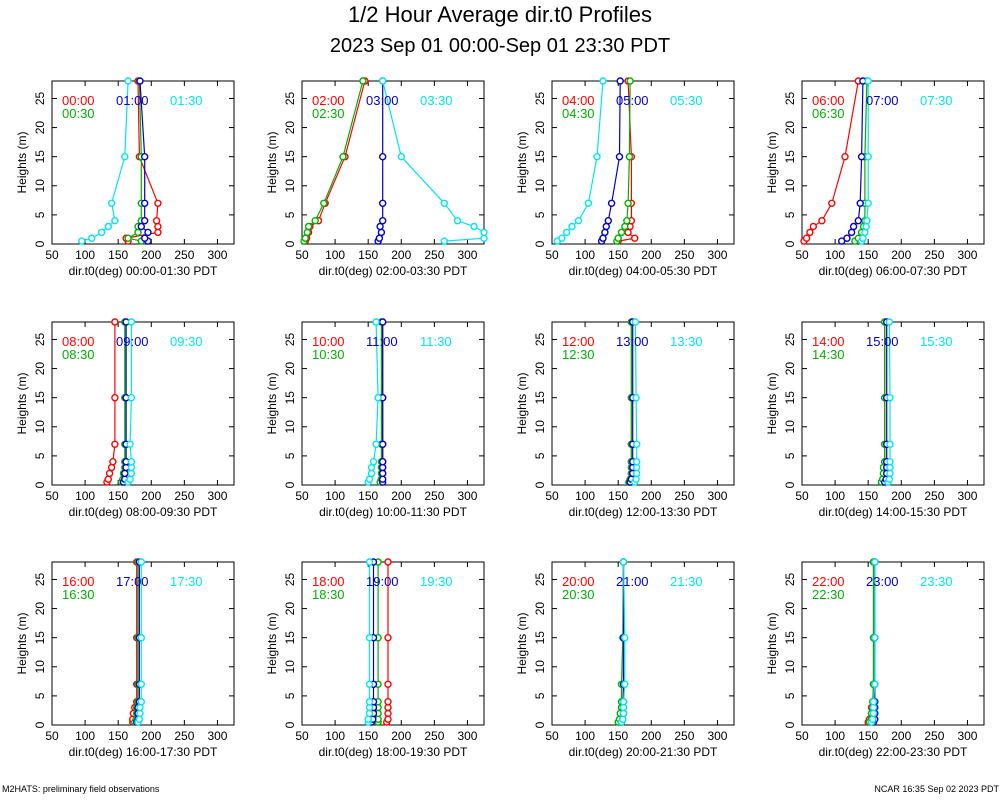 The image size is (1000, 800). Describe the element at coordinates (828, 100) in the screenshot. I see `legend-entry: 06:00` at that location.